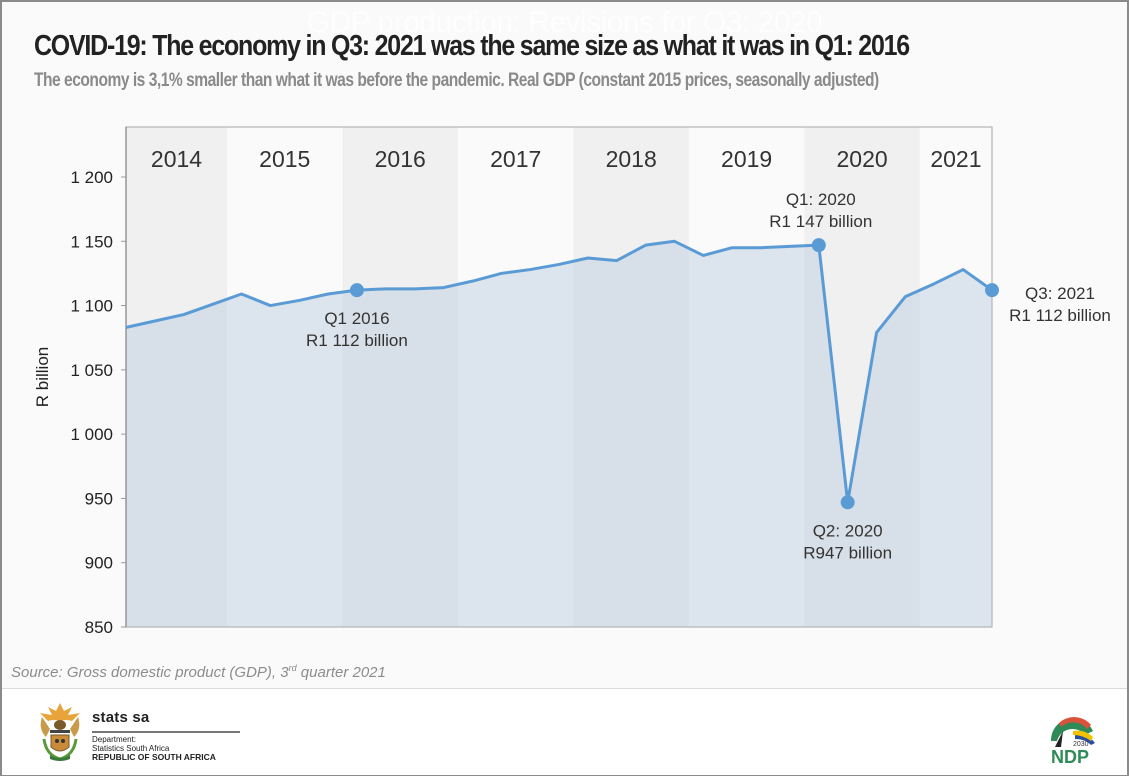 The image size is (1129, 776). What do you see at coordinates (154, 757) in the screenshot?
I see `dept-line-3: REPUBLIC OF SOUTH AFRICA` at bounding box center [154, 757].